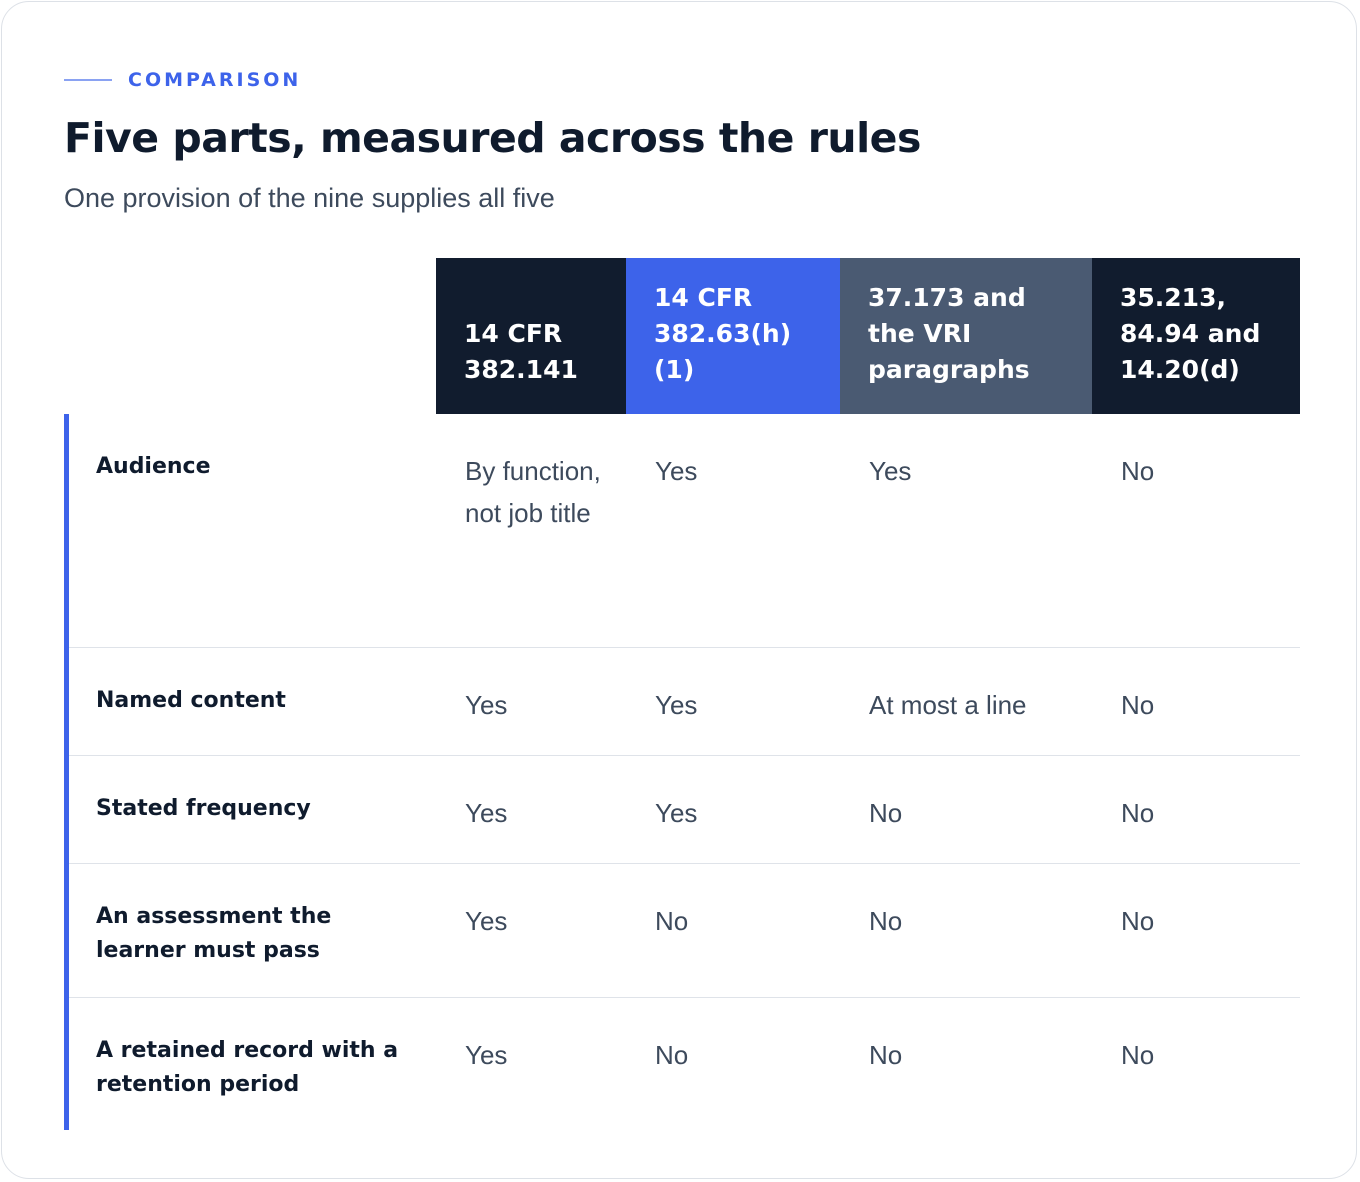  Describe the element at coordinates (1190, 333) in the screenshot. I see `column-header-label: 35.213, 84.94 and 14.20(d)` at that location.